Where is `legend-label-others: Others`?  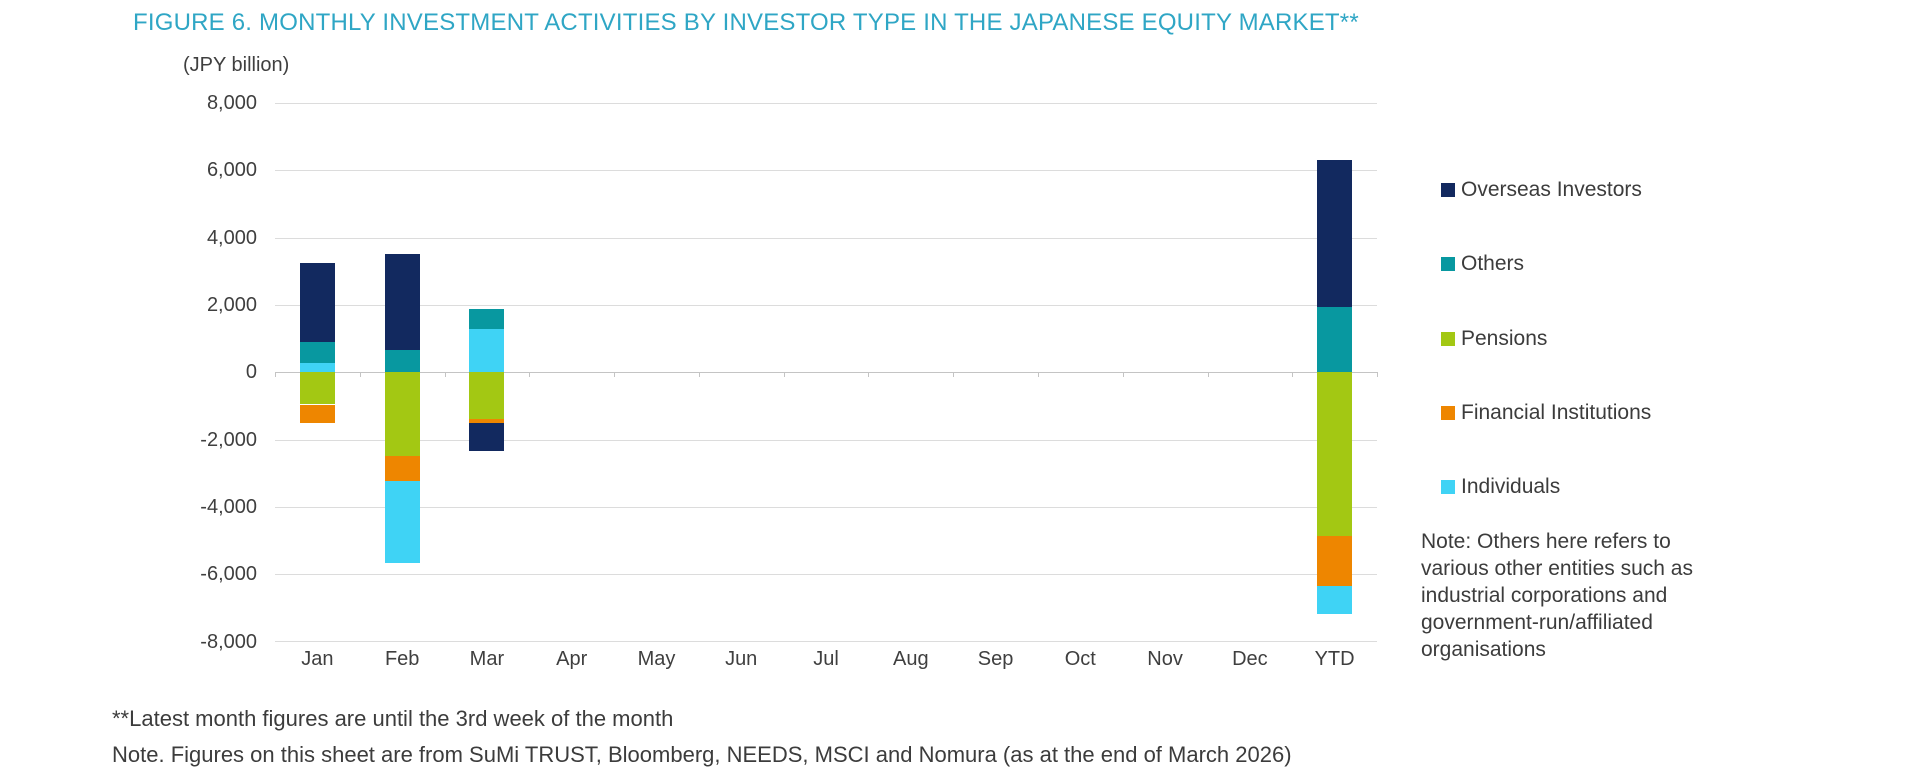
legend-label-others: Others is located at coordinates (1493, 264).